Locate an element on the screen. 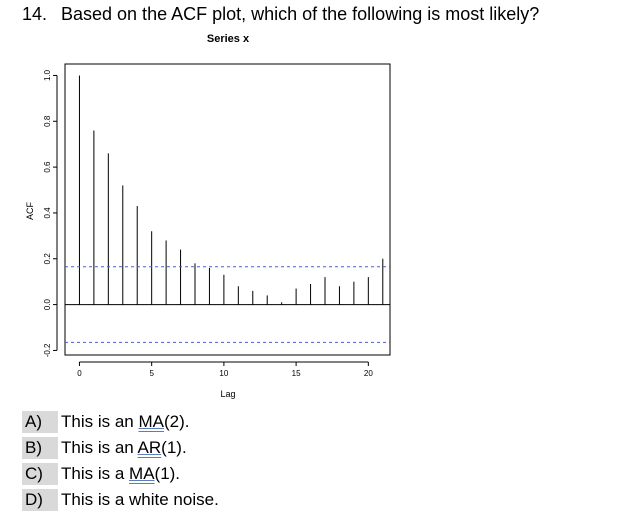 The image size is (624, 516). y-tick-label: 1.0 is located at coordinates (47, 75).